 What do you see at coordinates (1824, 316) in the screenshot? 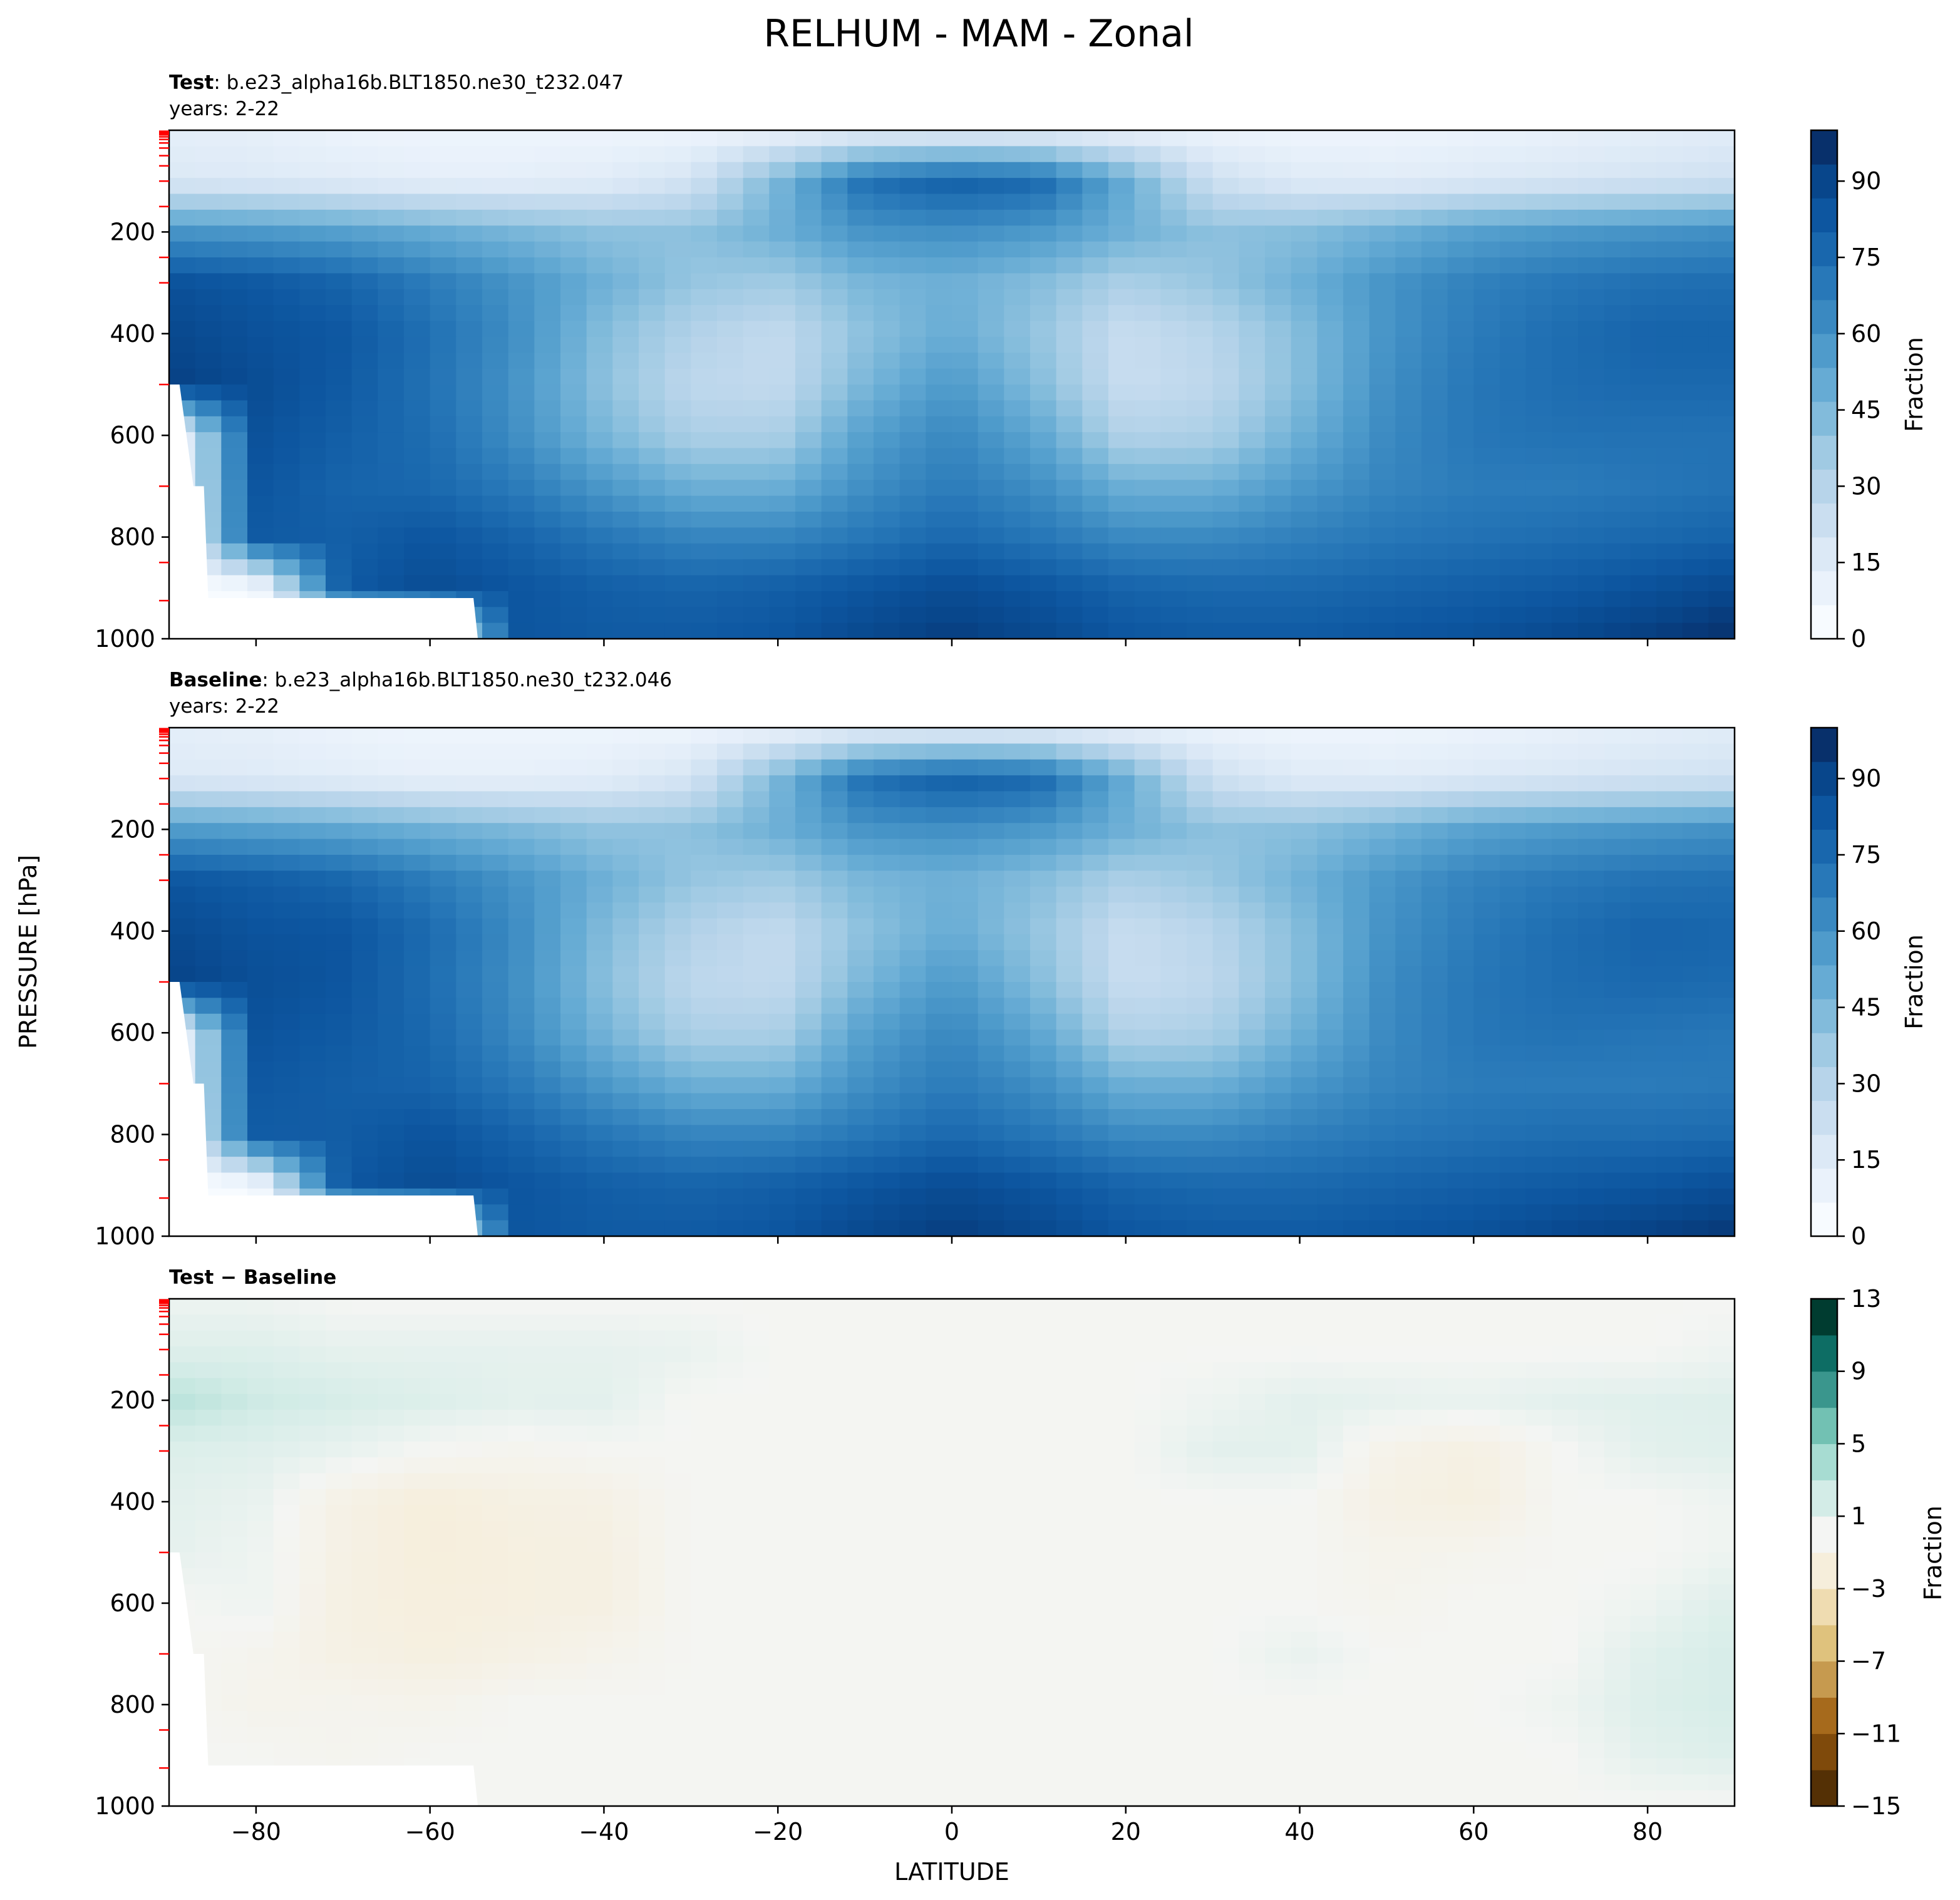
I see `test-colorbar-band` at bounding box center [1824, 316].